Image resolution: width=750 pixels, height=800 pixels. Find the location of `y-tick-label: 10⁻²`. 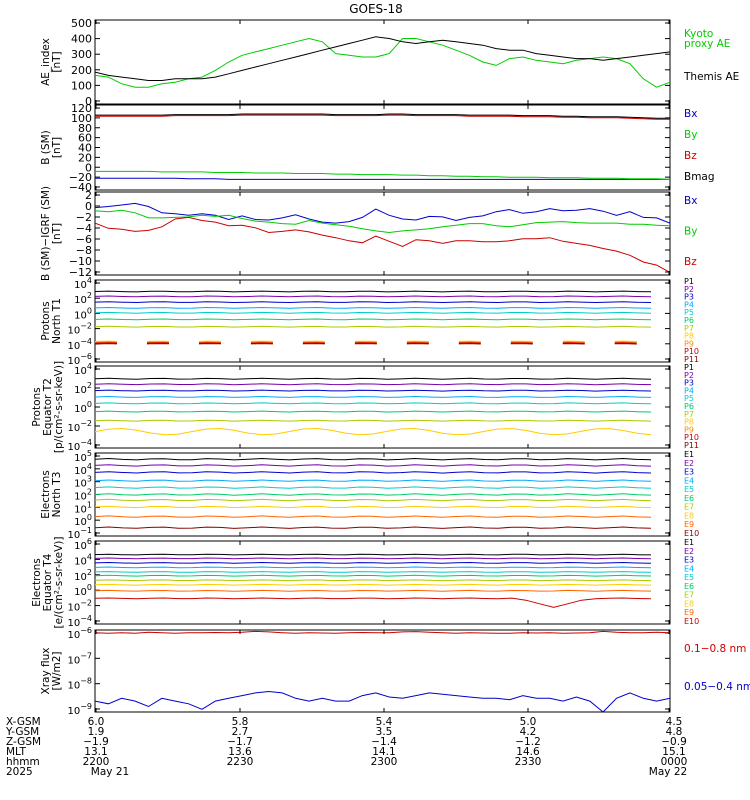

y-tick-label: 10⁻² is located at coordinates (79, 329).